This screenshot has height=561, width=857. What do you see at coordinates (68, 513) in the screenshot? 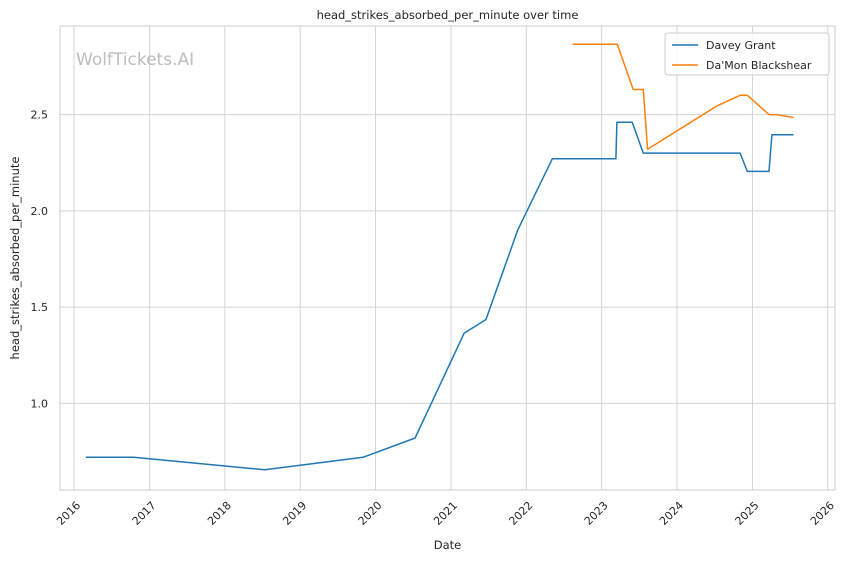
I see `x-tick-label: 2016` at bounding box center [68, 513].